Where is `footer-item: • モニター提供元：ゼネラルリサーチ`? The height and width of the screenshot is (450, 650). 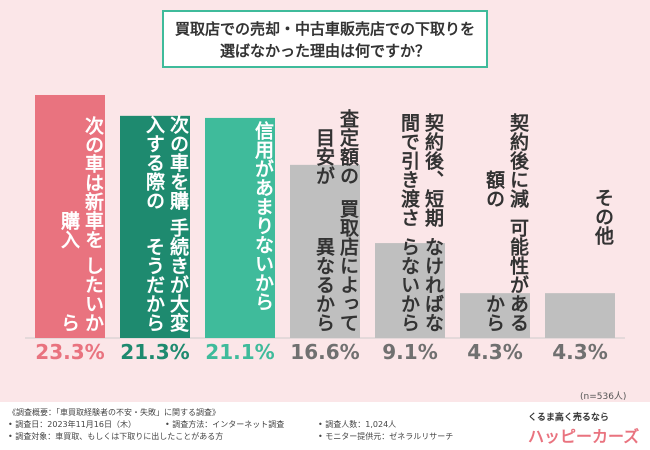 footer-item: • モニター提供元：ゼネラルリサーチ is located at coordinates (386, 436).